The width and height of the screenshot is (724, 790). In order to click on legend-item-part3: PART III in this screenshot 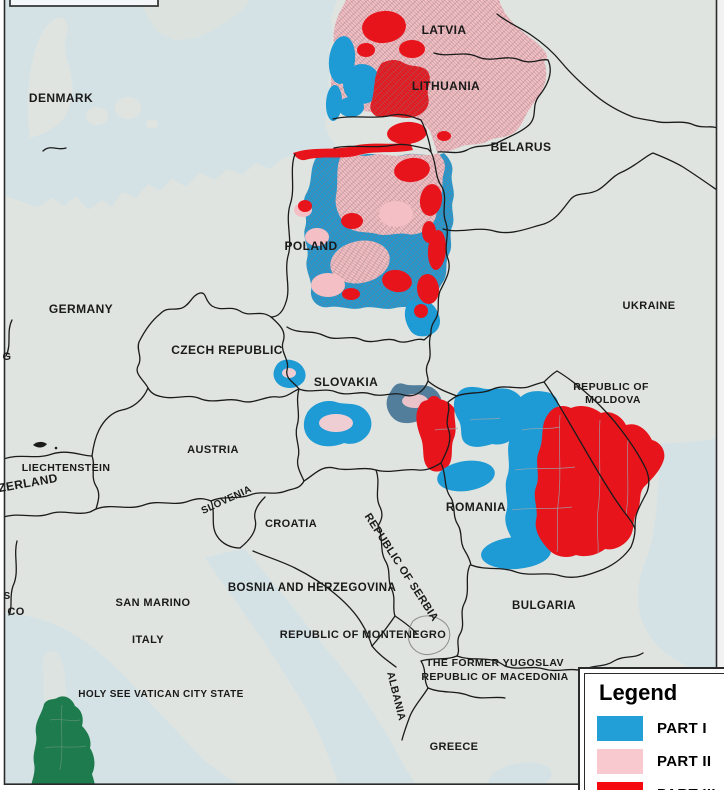, I will do `click(660, 786)`.